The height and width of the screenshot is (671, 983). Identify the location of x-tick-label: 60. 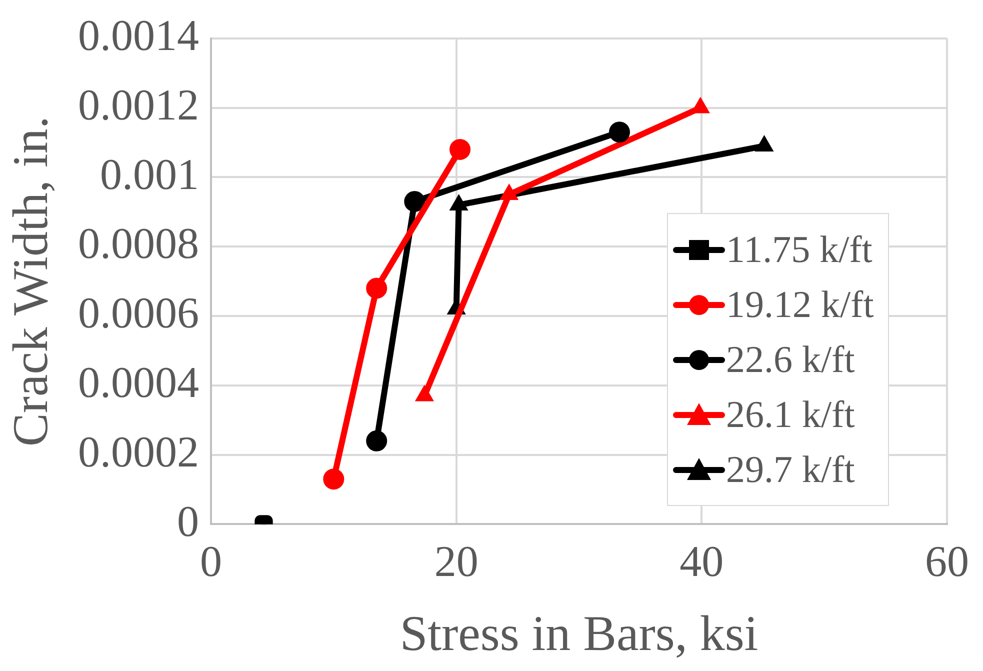
(947, 561).